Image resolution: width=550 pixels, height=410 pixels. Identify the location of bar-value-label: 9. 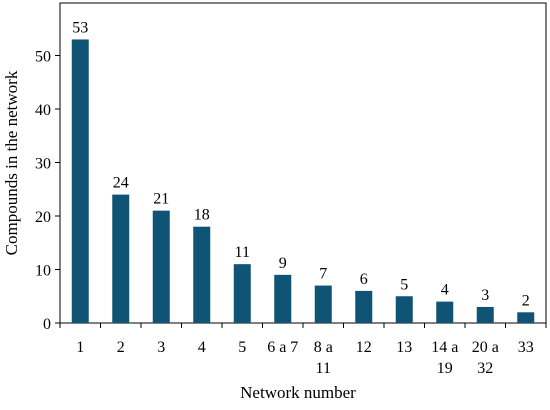
(283, 263).